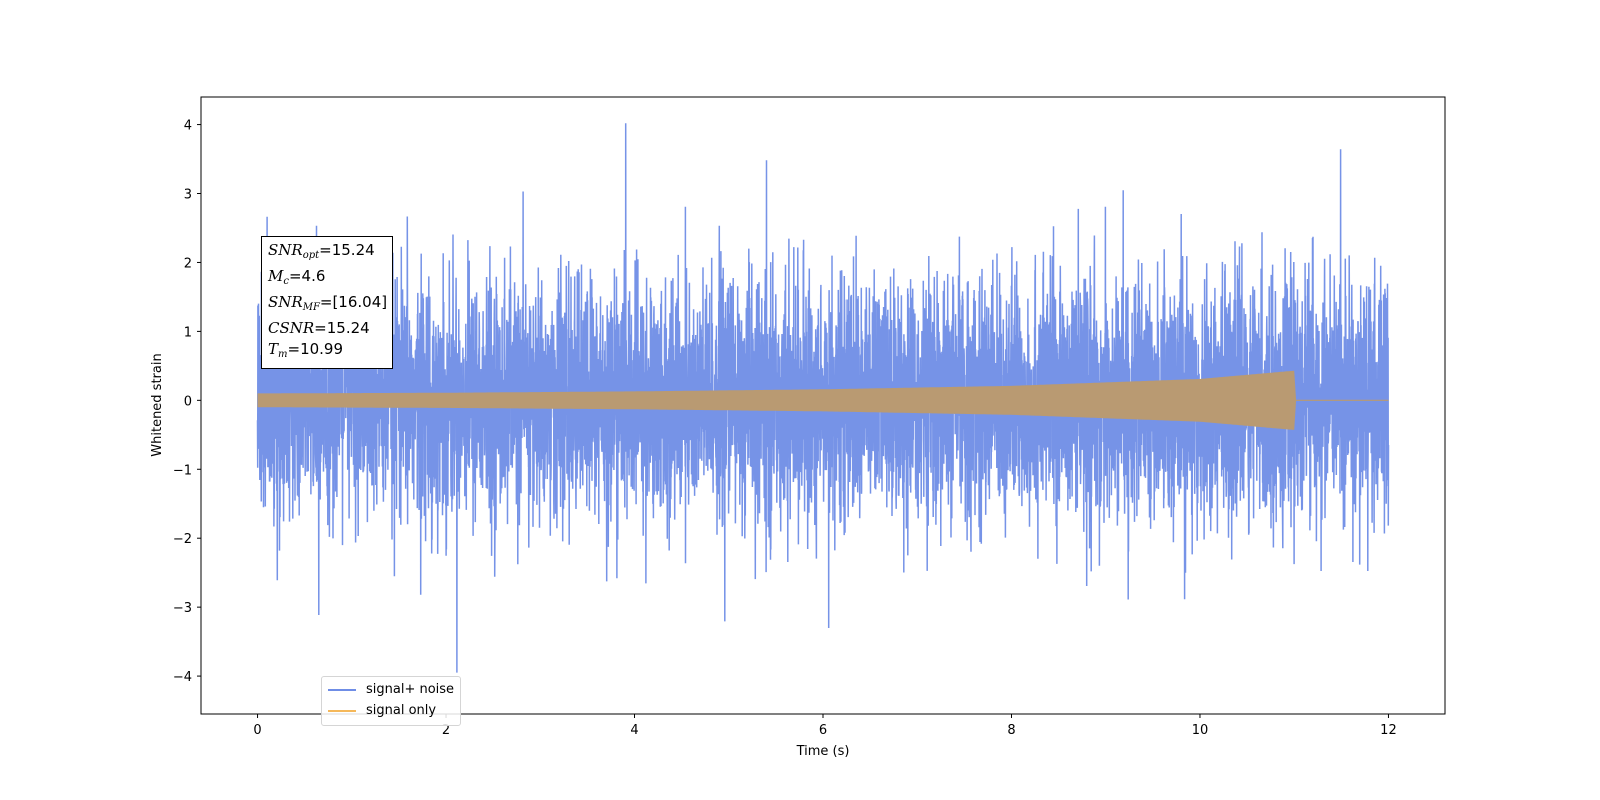 The width and height of the screenshot is (1600, 800). Describe the element at coordinates (286, 281) in the screenshot. I see `annotation-subscript: c` at that location.